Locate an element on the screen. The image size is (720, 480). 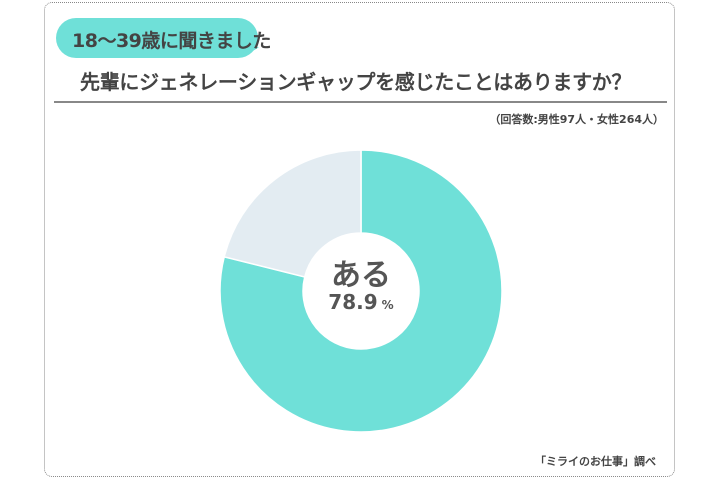
center-label-value: 78.9% is located at coordinates (361, 302).